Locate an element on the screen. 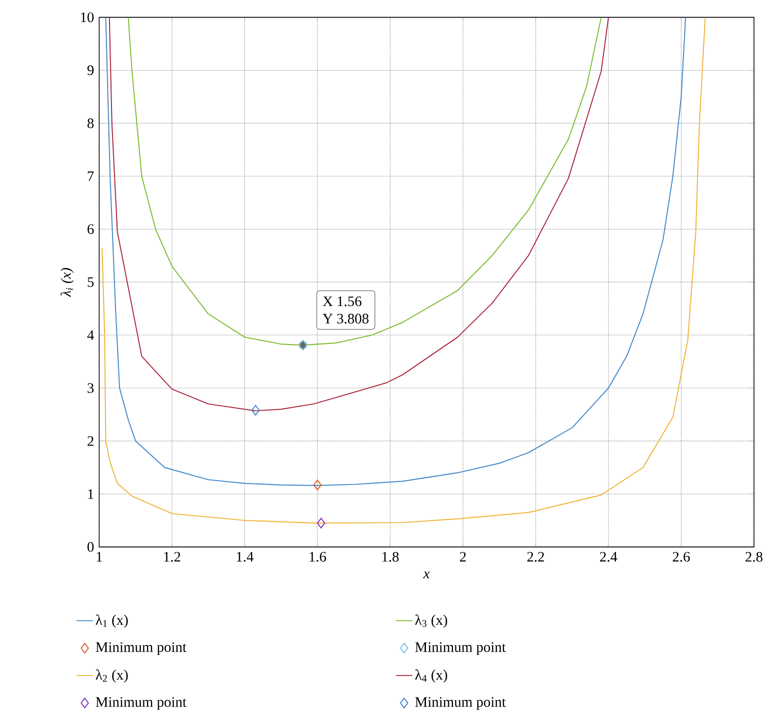  y-tick-label: 10 is located at coordinates (87, 17).